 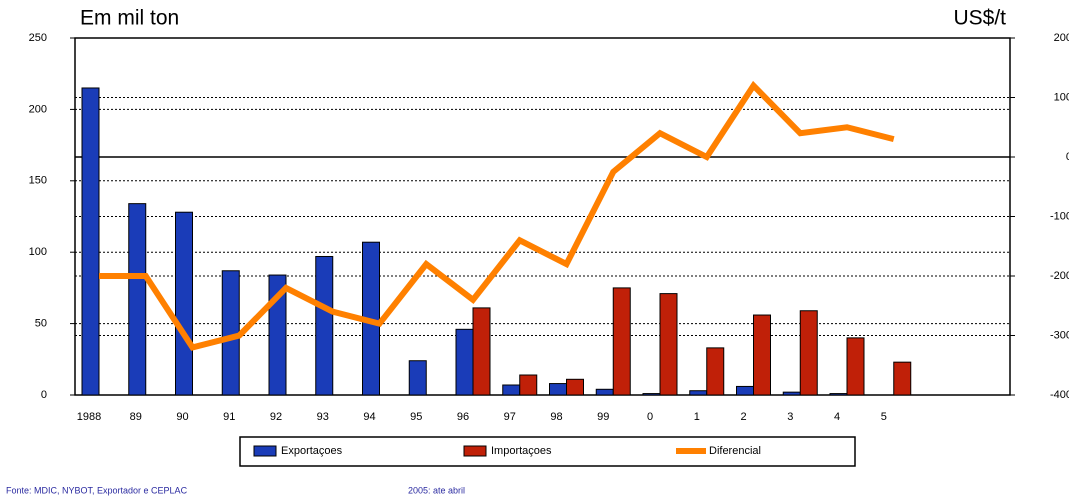 I want to click on y2-axis-label: US$/t, so click(x=979, y=18).